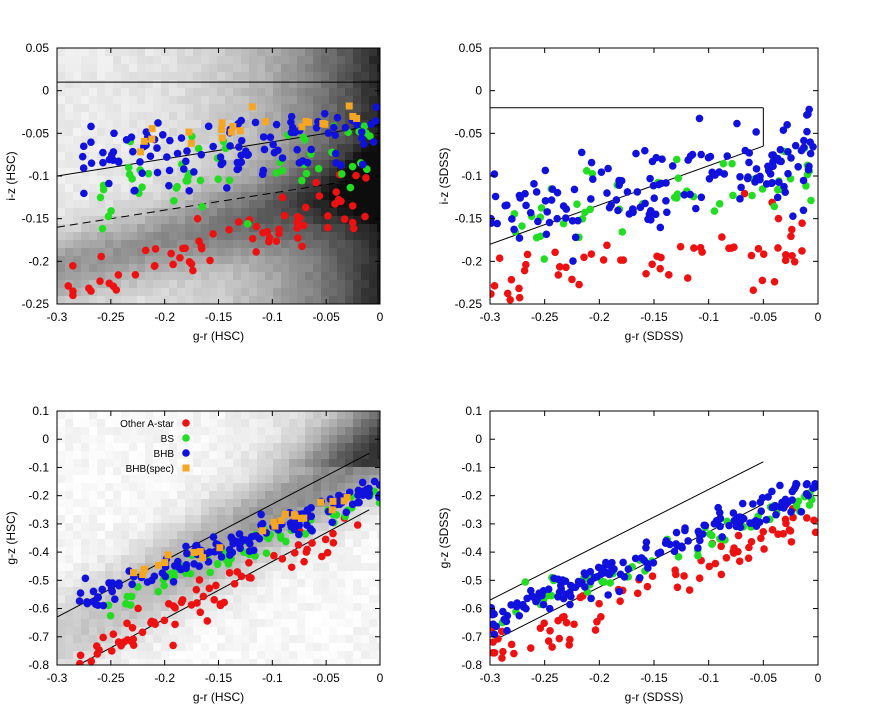 The width and height of the screenshot is (872, 727). I want to click on y-tick-label: -0.2, so click(471, 496).